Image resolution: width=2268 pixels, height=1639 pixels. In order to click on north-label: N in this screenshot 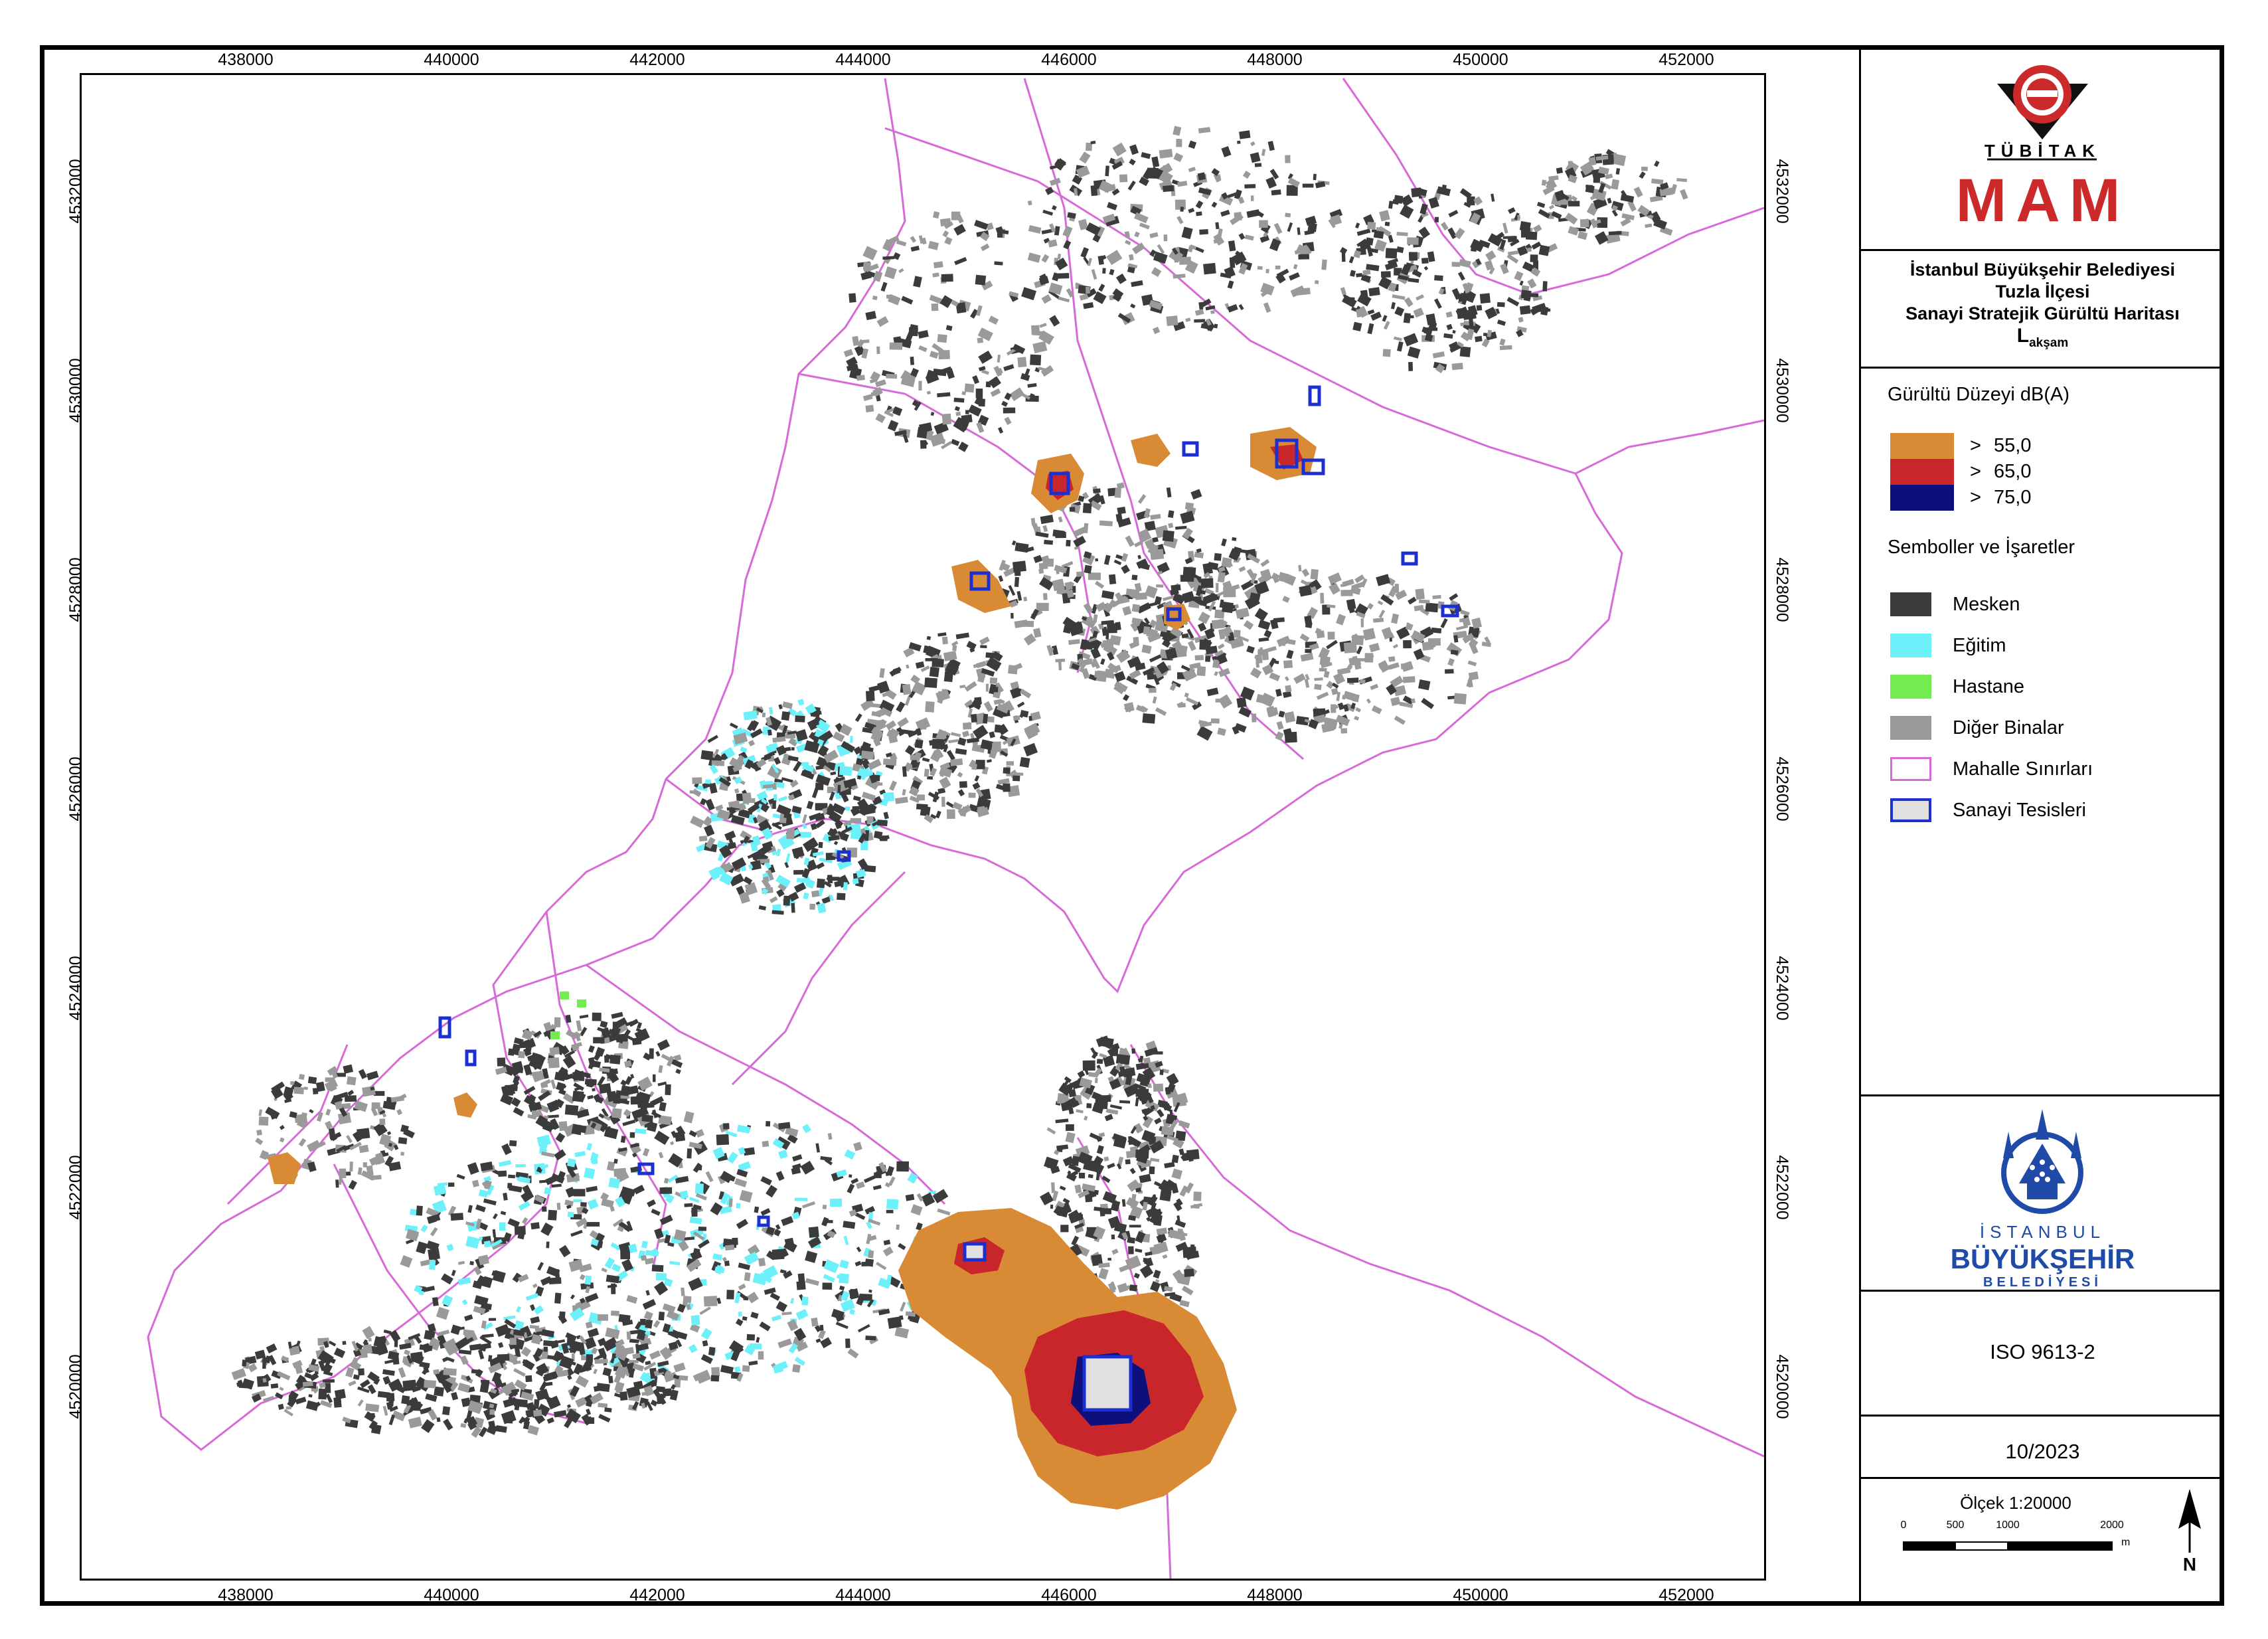, I will do `click(2189, 1565)`.